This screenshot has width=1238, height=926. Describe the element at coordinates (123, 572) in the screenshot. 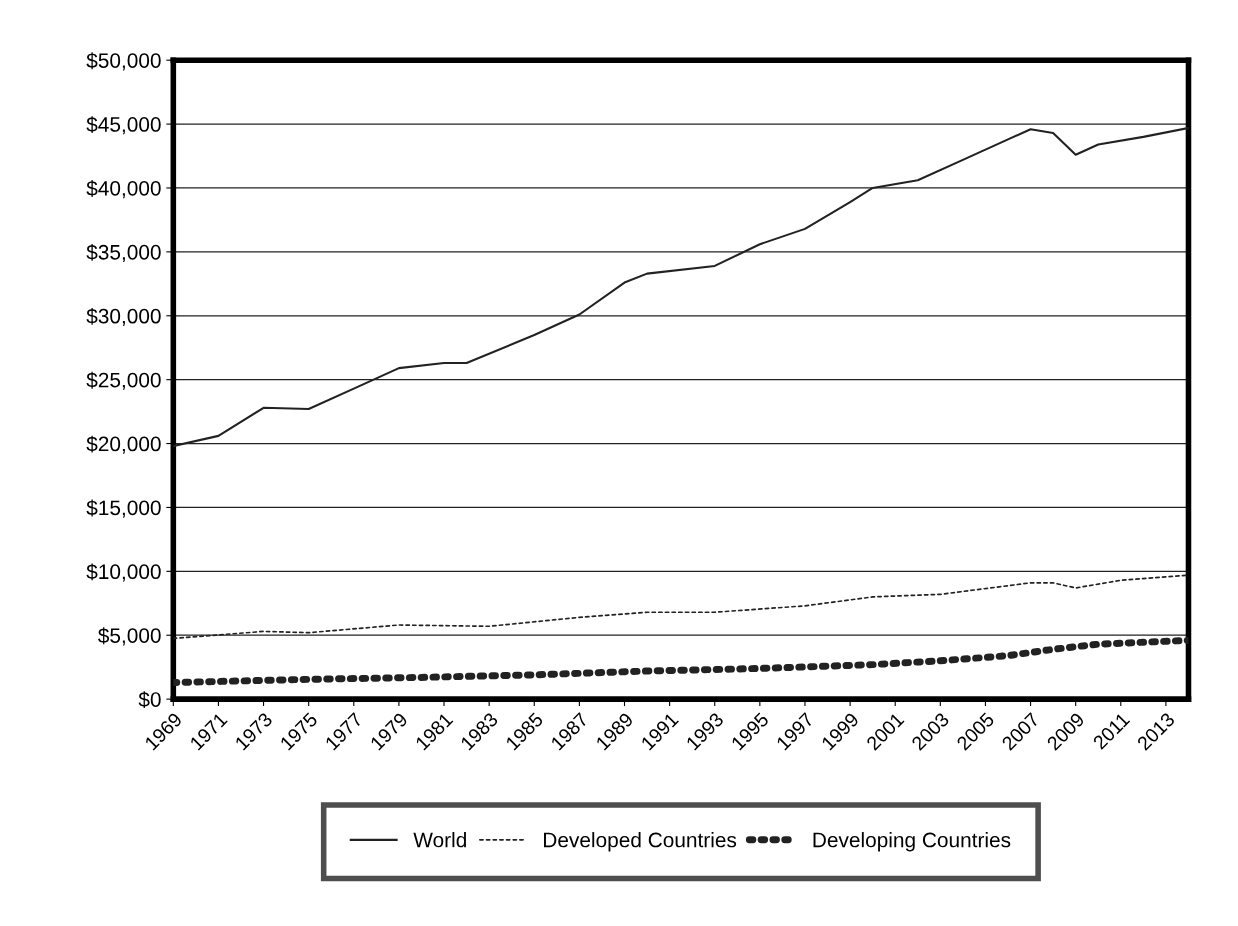

I see `y-tick-label: $10,000` at that location.